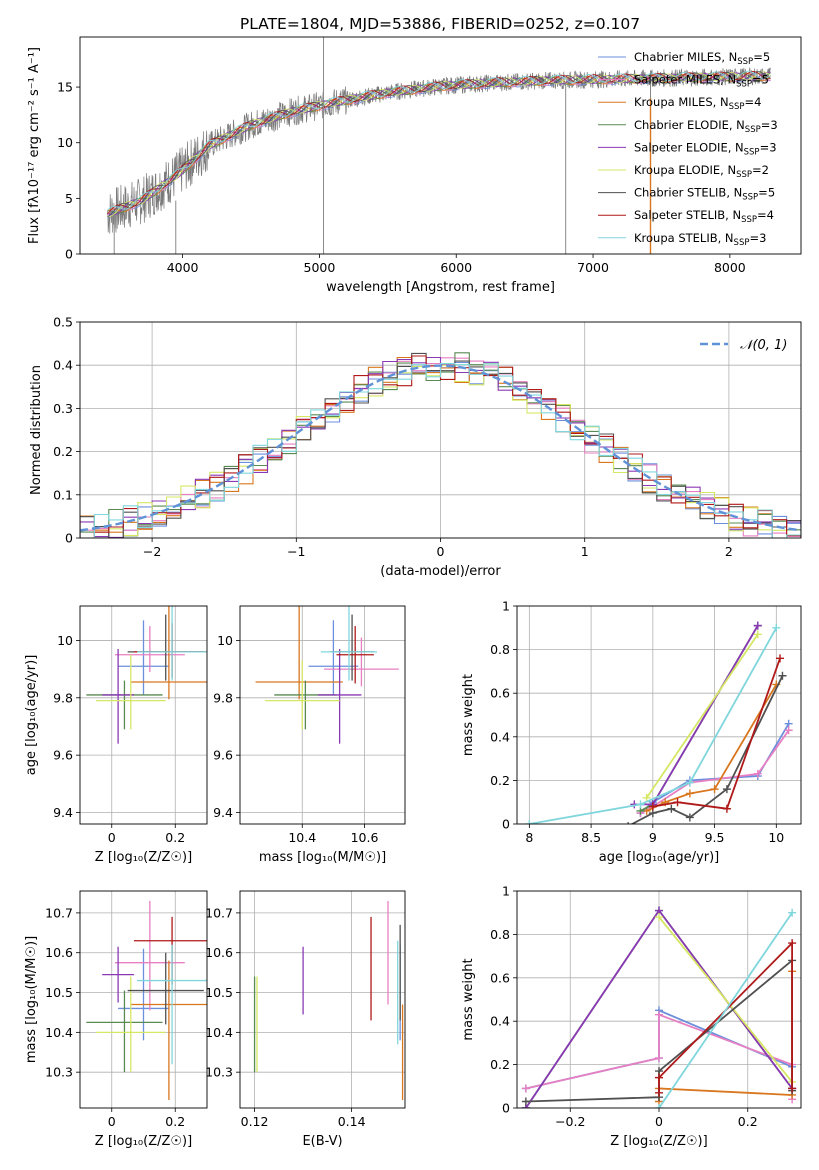 The image size is (819, 1170). I want to click on x-tick-label: 10.6, so click(365, 837).